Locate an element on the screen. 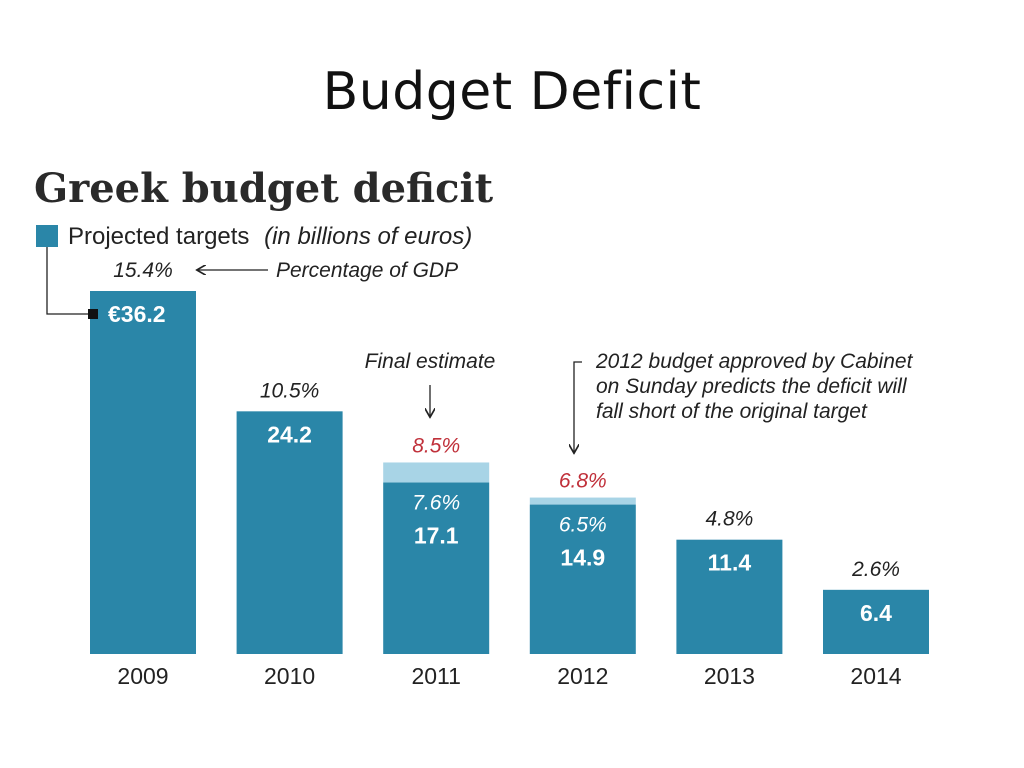  final-estimate-note: Final estimate is located at coordinates (430, 361).